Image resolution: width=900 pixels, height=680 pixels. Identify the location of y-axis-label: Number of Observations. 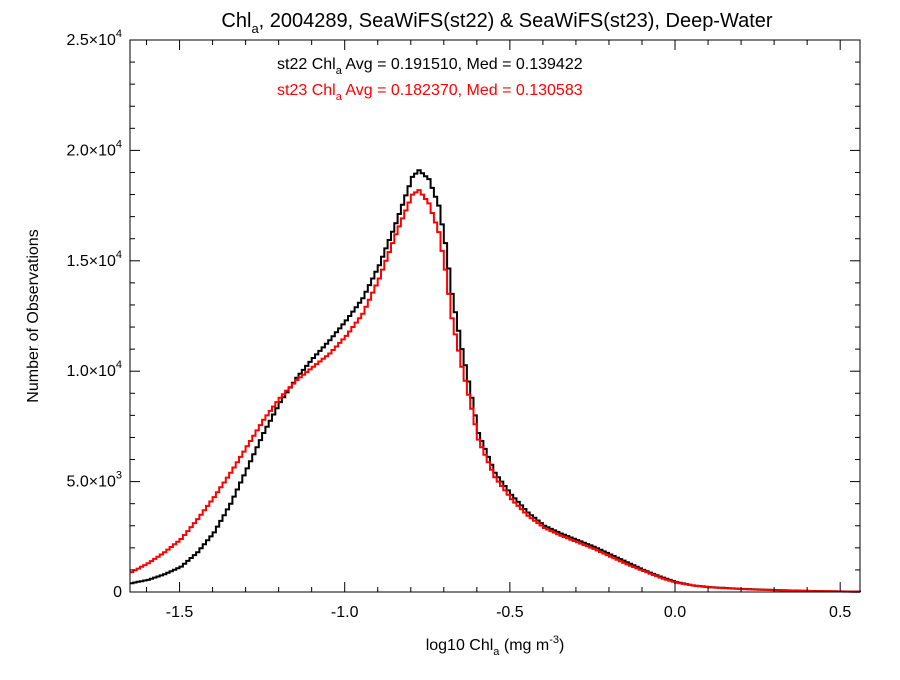
(33, 315).